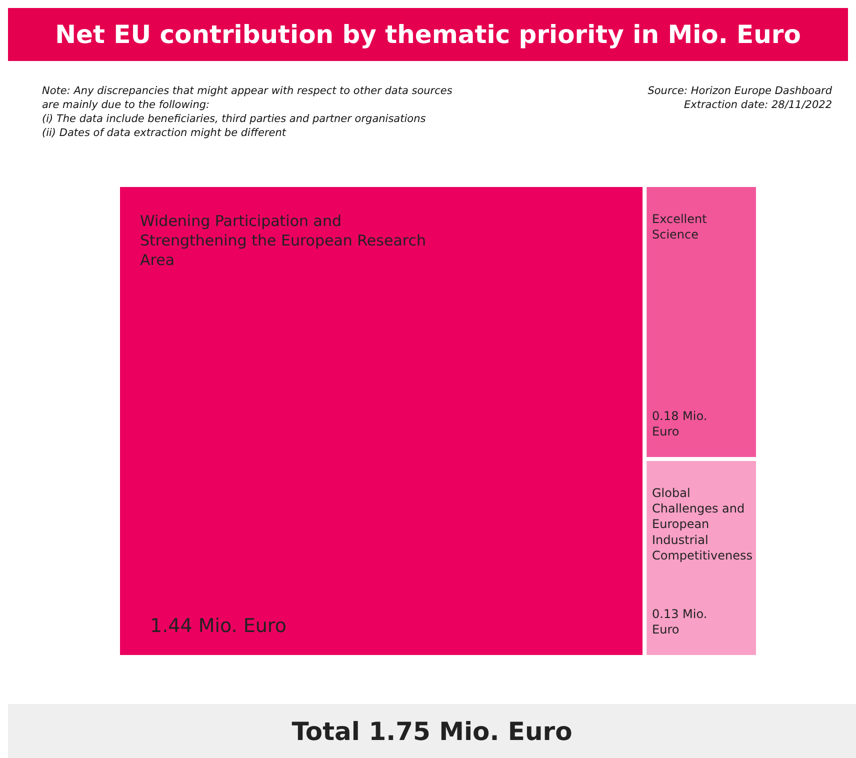 This screenshot has height=758, width=856. What do you see at coordinates (702, 524) in the screenshot?
I see `category-label: Global Challenges and European Industrial Competitiveness` at bounding box center [702, 524].